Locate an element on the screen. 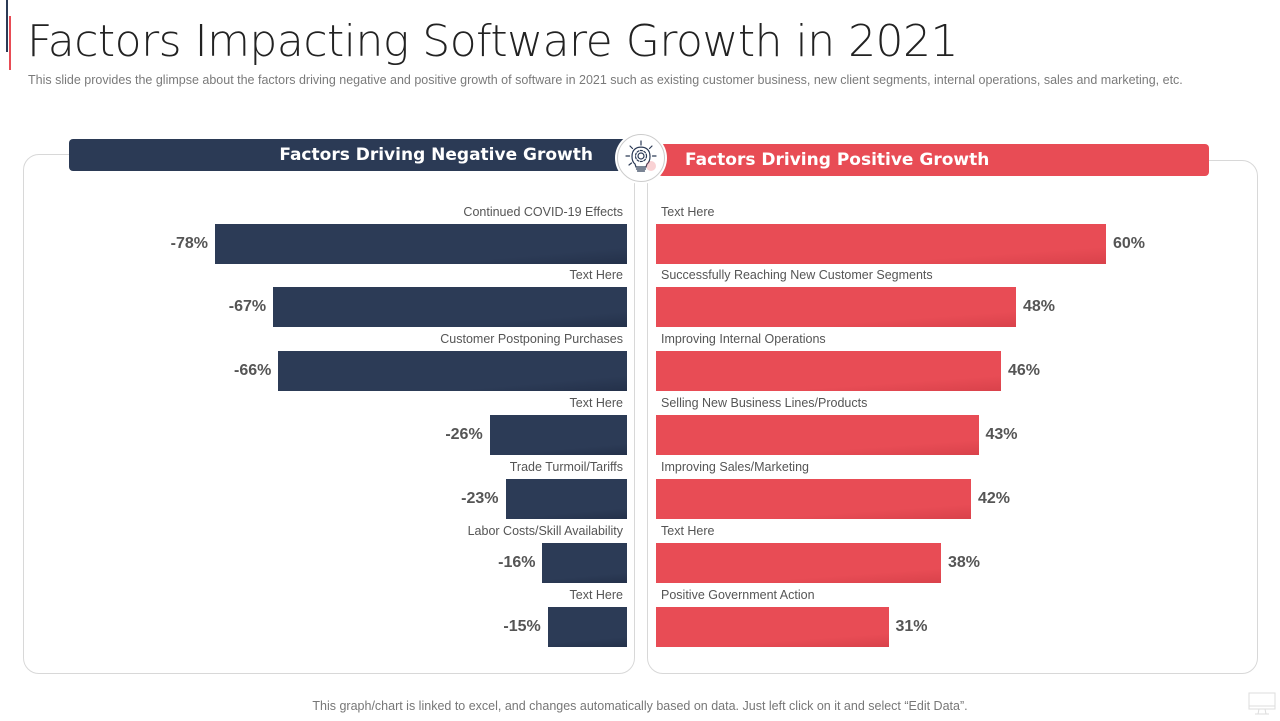 Image resolution: width=1280 pixels, height=721 pixels. negative-header: Factors Driving Negative Growth is located at coordinates (350, 155).